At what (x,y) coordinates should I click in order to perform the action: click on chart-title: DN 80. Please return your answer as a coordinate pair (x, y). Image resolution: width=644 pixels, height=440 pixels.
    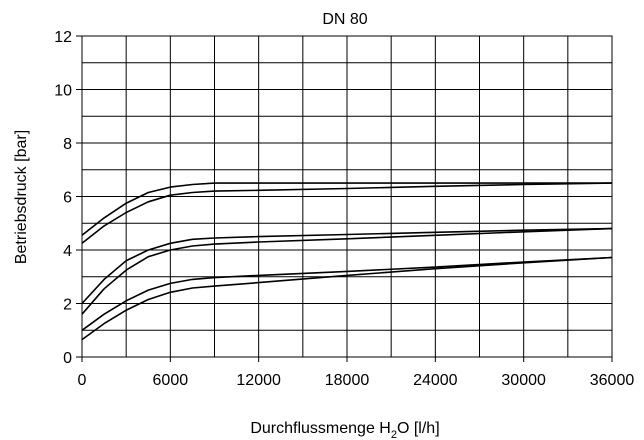
    Looking at the image, I should click on (344, 19).